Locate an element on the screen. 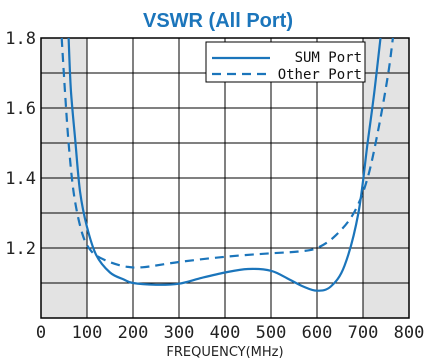  x-tick-label: 200 is located at coordinates (133, 333).